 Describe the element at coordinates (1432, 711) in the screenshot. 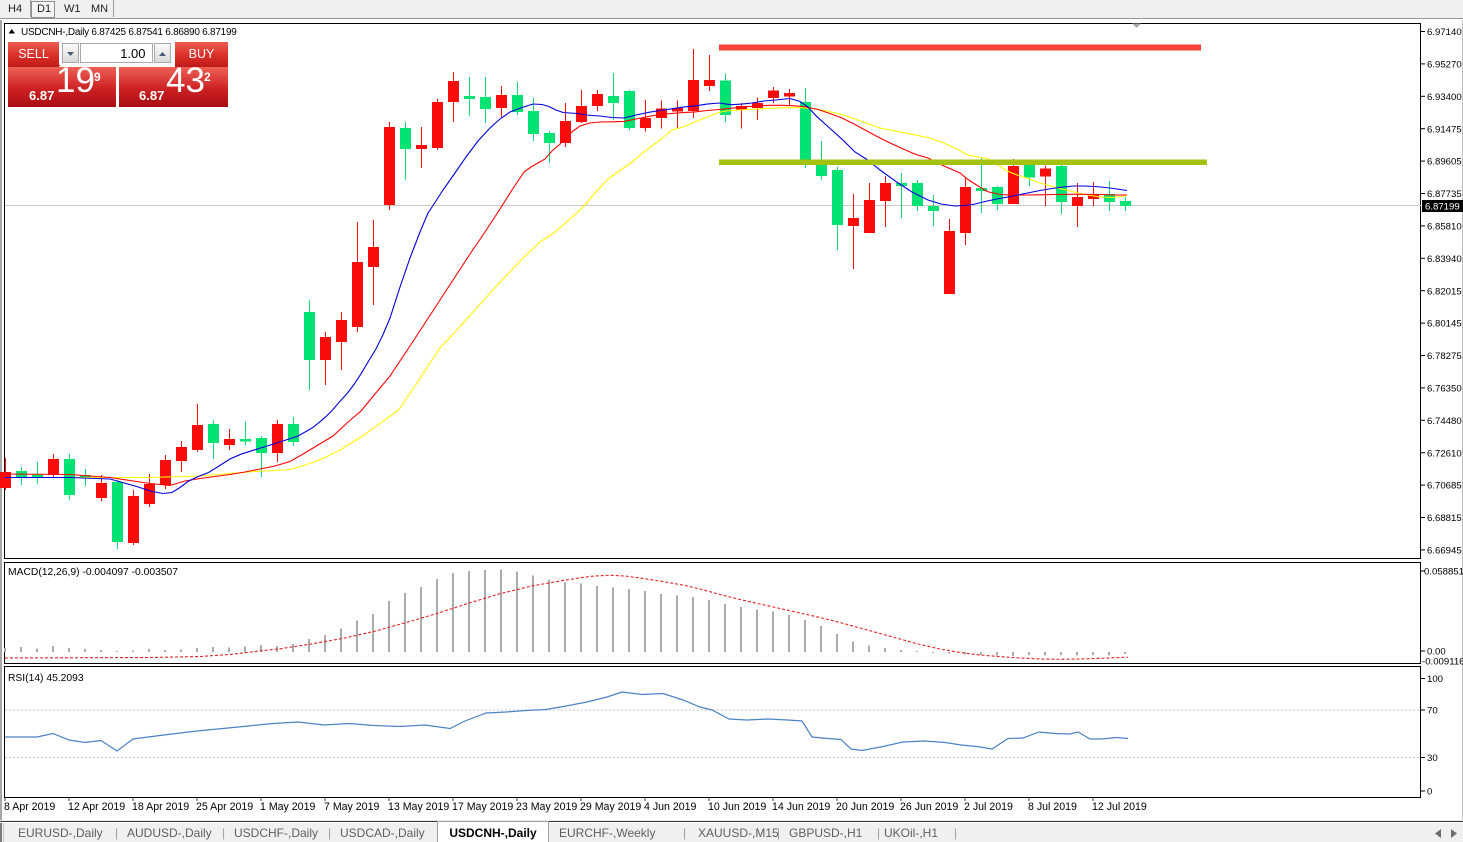

I see `svg-text: 70` at that location.